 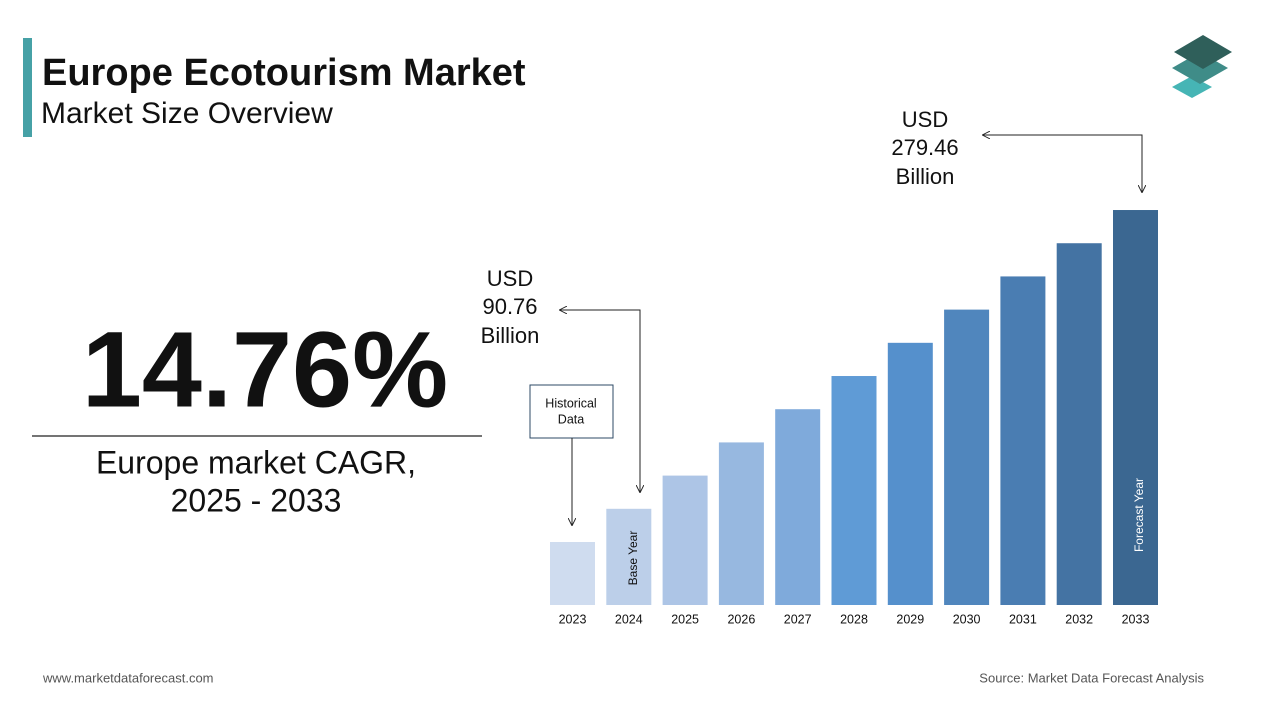 I want to click on x-tick-label: 2023, so click(x=573, y=619).